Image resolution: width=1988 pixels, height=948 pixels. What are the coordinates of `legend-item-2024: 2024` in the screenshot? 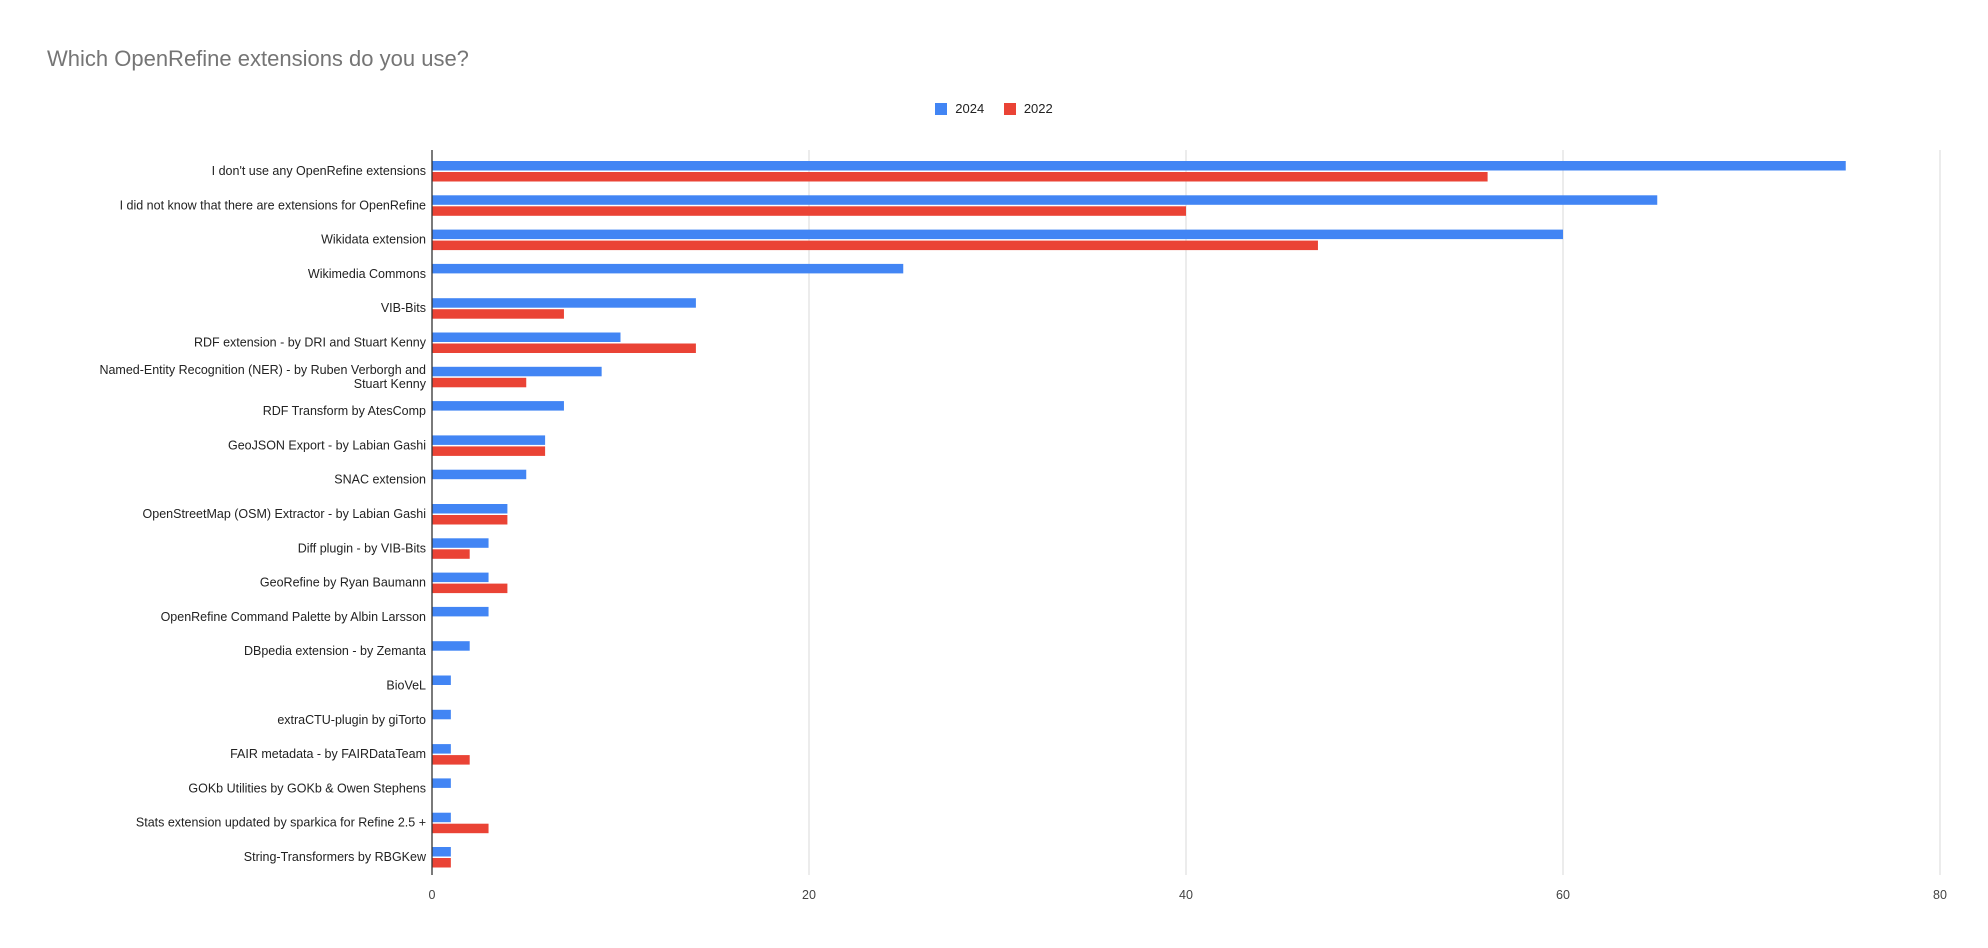 It's located at (959, 108).